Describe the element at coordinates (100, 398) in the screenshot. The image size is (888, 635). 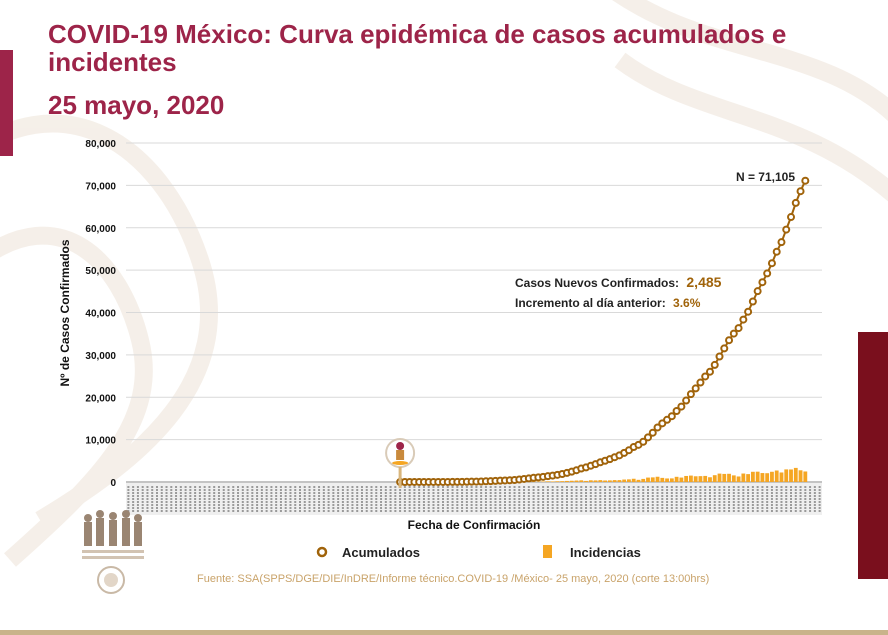
I see `y-tick-label: 20,000` at that location.